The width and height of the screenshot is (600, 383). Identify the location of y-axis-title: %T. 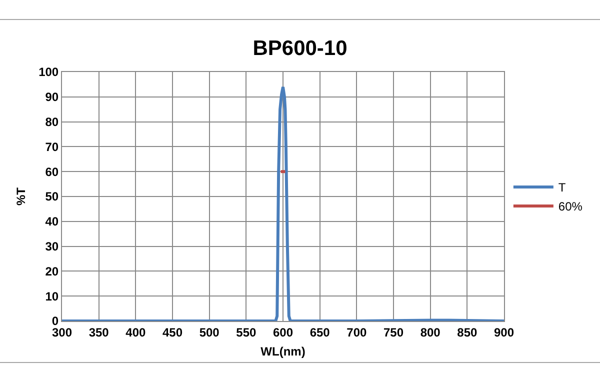
(21, 196).